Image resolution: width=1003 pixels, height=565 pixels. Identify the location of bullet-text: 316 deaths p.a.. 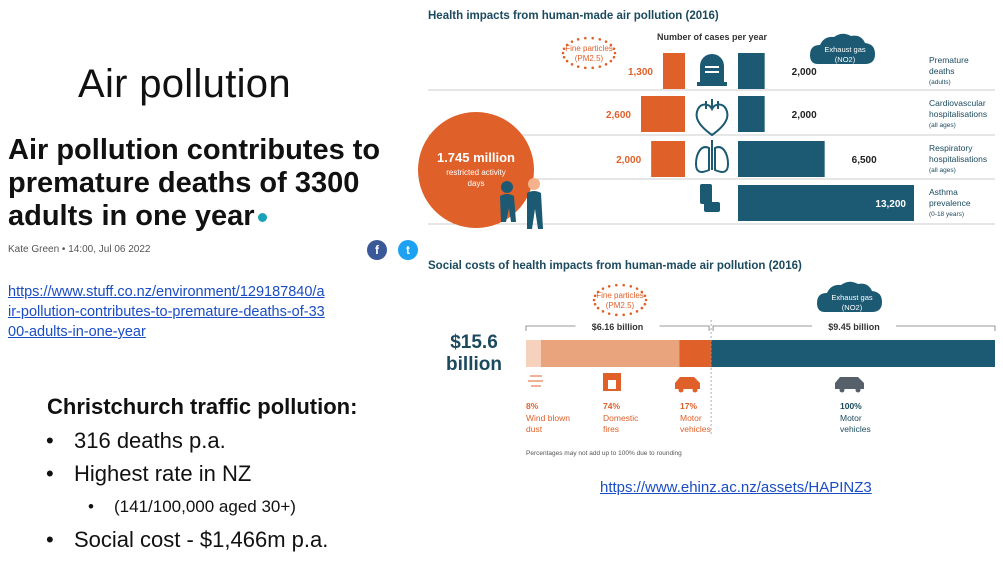
(150, 440).